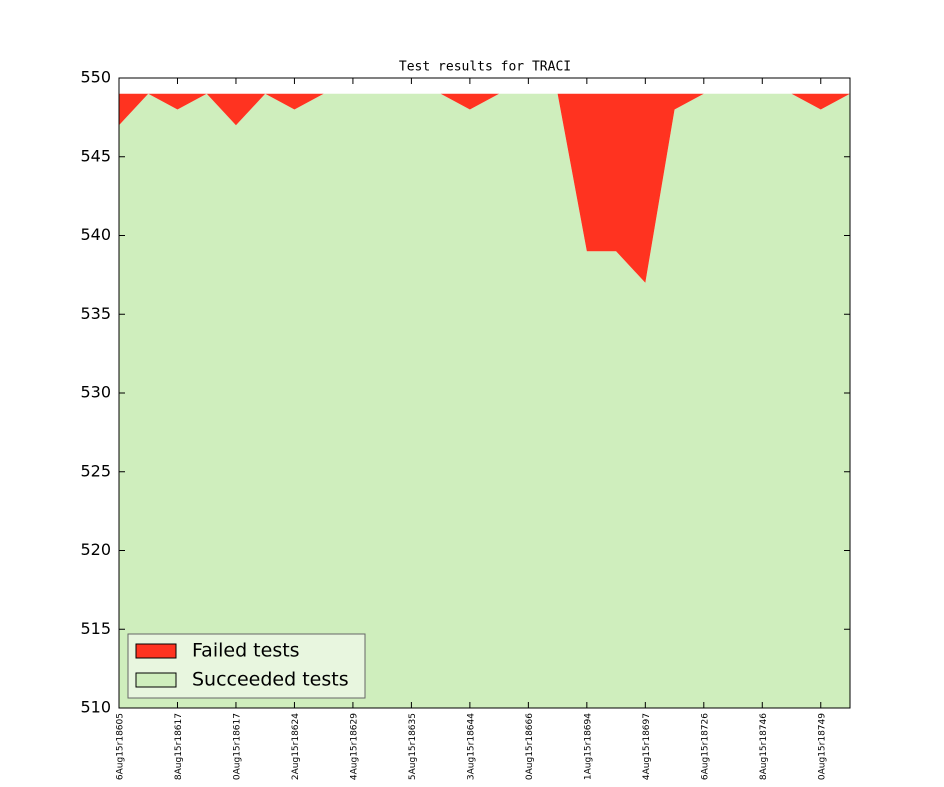 The width and height of the screenshot is (944, 787). Describe the element at coordinates (237, 746) in the screenshot. I see `x-tick-label: 0Aug15r18617` at that location.